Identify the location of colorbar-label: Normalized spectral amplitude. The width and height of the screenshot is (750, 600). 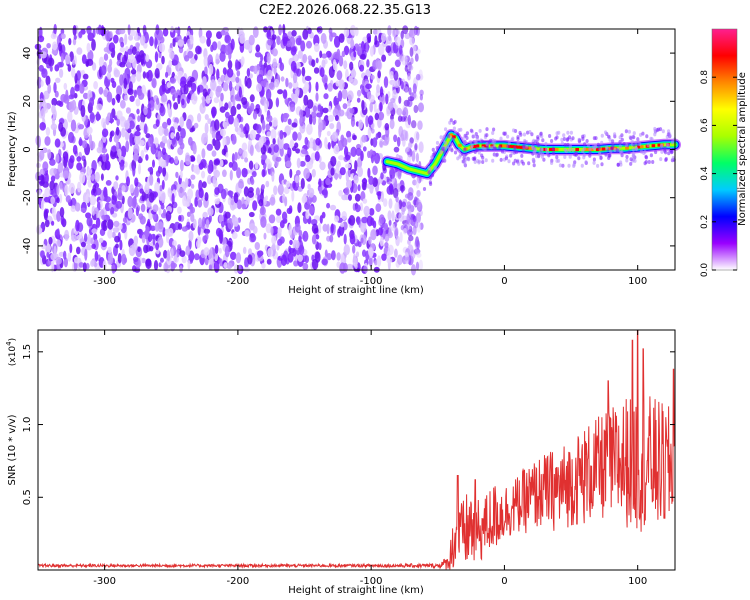
(742, 149).